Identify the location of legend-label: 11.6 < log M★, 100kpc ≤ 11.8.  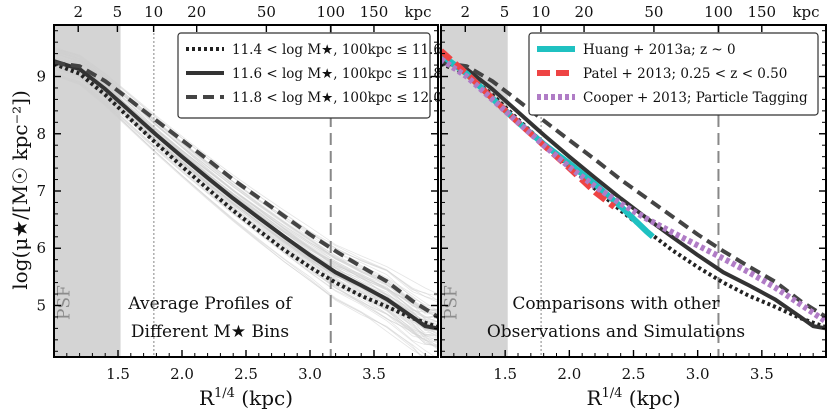
(337, 74).